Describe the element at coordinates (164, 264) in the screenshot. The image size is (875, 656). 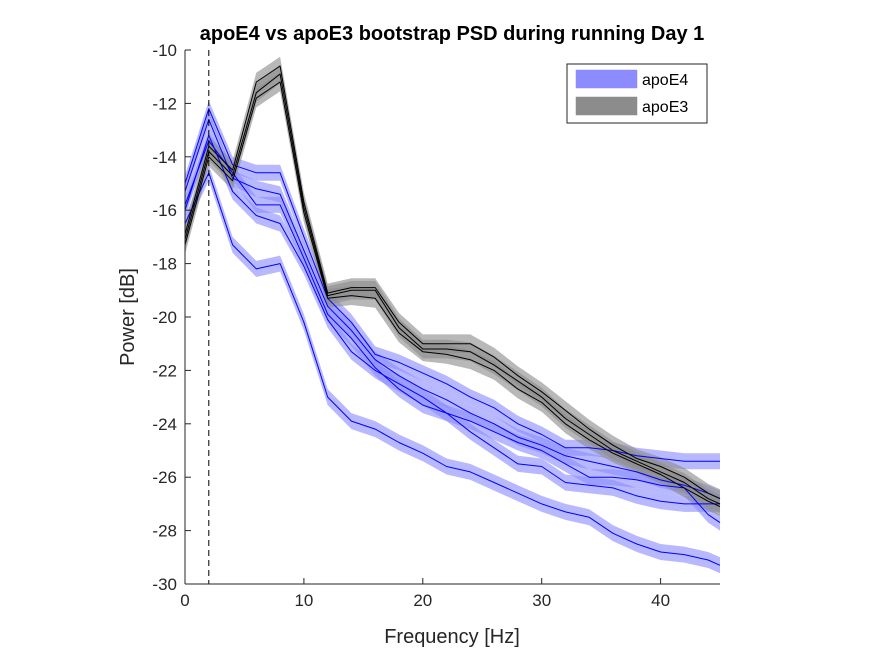
I see `y-tick-label: -18` at that location.